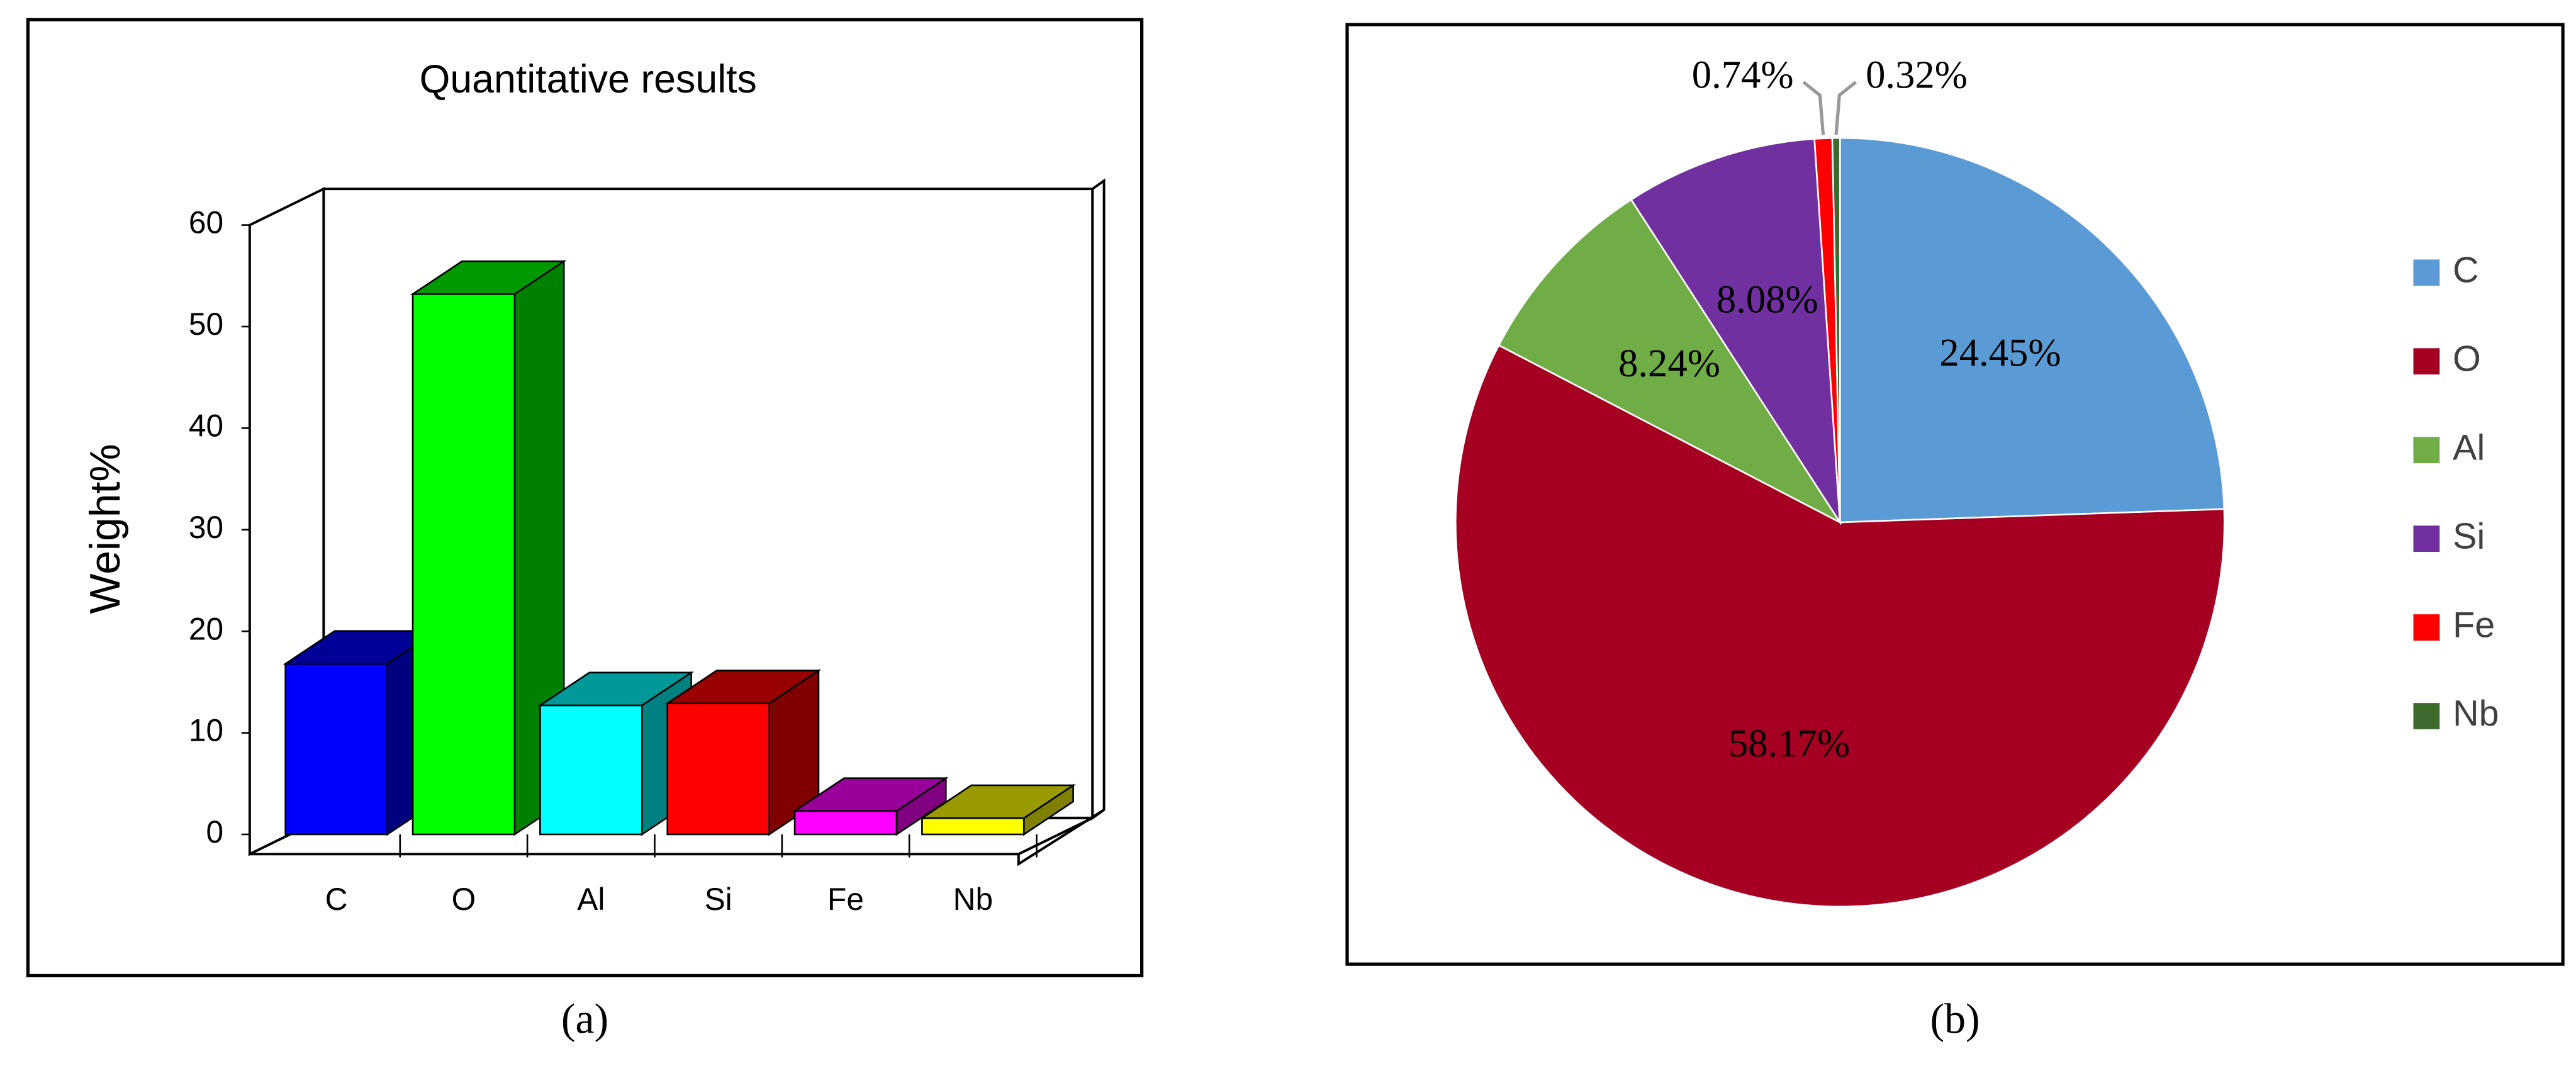  I want to click on y-tick-label: 60, so click(206, 222).